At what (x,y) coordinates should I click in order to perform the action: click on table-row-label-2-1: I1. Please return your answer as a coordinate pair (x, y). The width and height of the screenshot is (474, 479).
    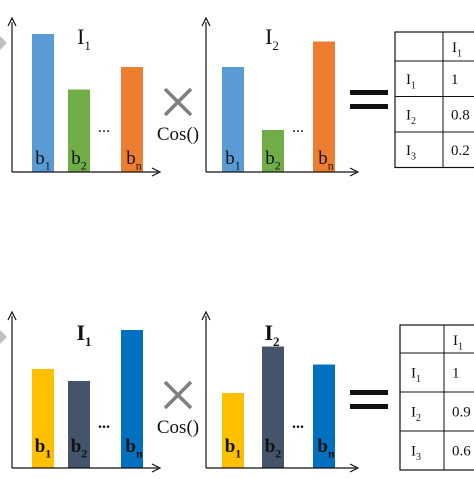
    Looking at the image, I should click on (416, 376).